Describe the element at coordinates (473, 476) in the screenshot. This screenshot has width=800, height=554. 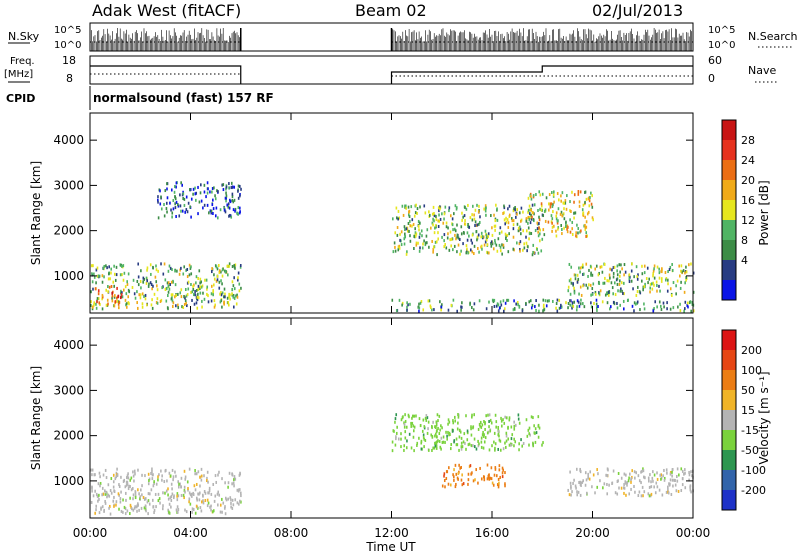
I see `echo-region` at that location.